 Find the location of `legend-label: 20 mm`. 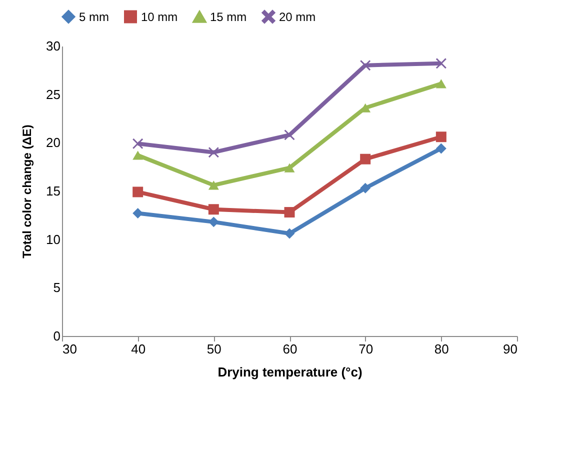

legend-label: 20 mm is located at coordinates (297, 17).